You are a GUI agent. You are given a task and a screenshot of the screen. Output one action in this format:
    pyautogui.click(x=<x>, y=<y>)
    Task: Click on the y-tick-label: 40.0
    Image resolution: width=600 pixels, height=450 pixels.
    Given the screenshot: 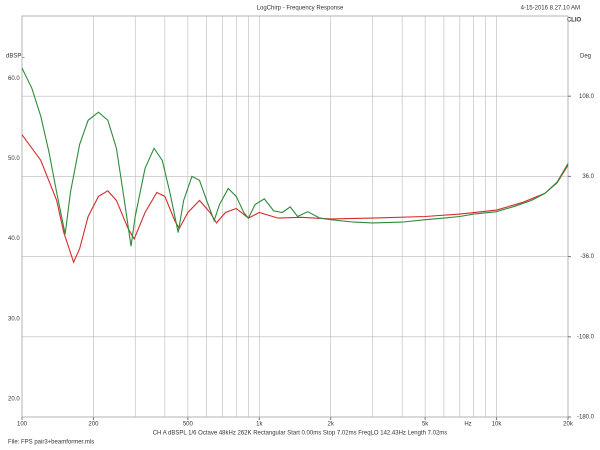 What is the action you would take?
    pyautogui.click(x=14, y=239)
    